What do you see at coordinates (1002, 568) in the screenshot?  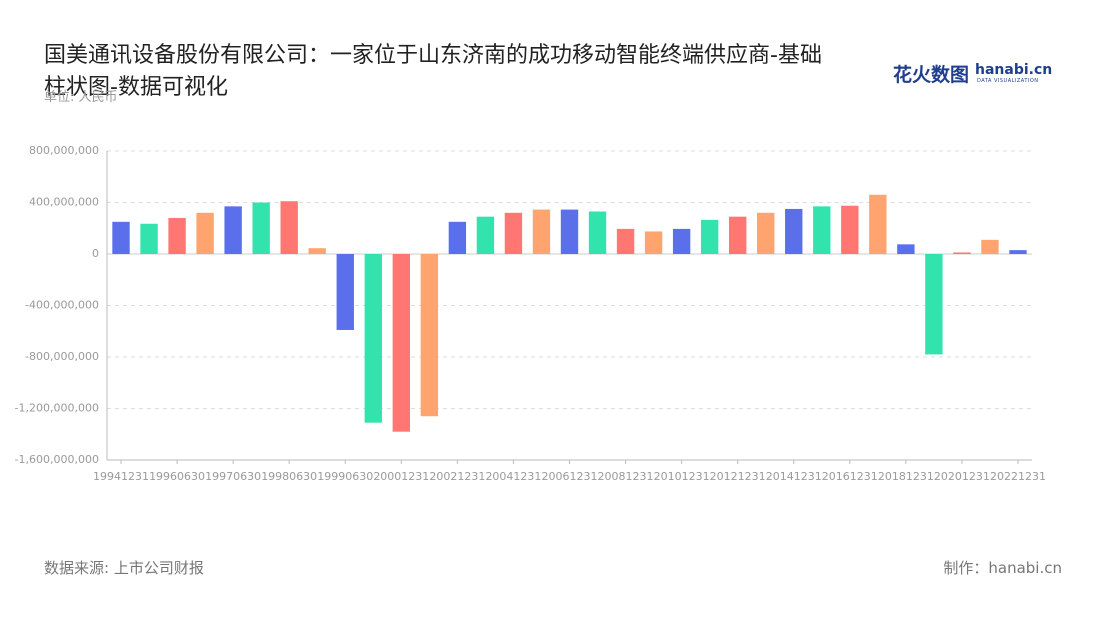 I see `maker: 制作：hanabi.cn` at bounding box center [1002, 568].